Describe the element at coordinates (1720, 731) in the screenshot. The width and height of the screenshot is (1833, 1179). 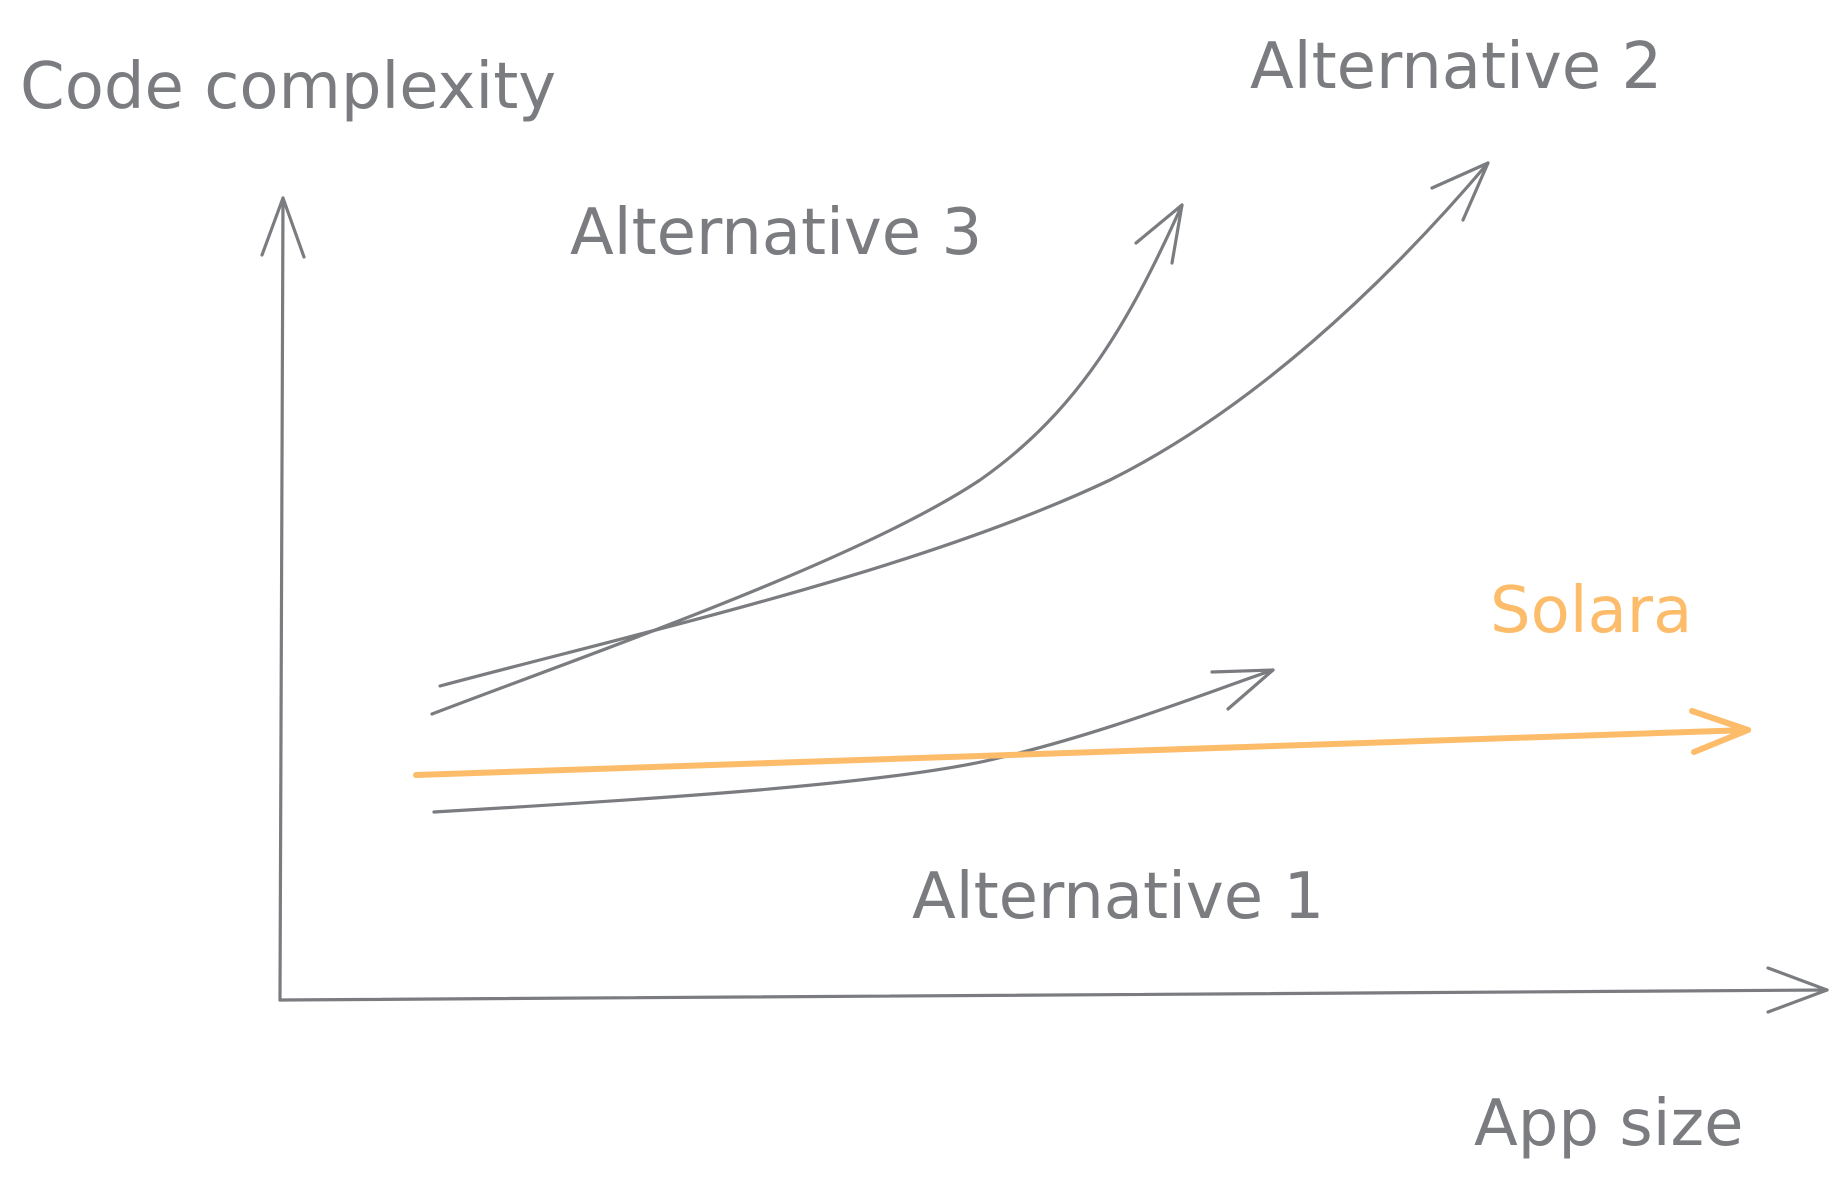
I see `curve-solara-arrowhead` at that location.